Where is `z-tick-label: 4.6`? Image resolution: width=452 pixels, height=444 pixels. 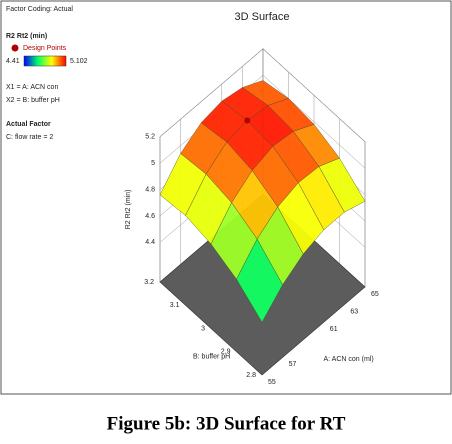
z-tick-label: 4.6 is located at coordinates (150, 216).